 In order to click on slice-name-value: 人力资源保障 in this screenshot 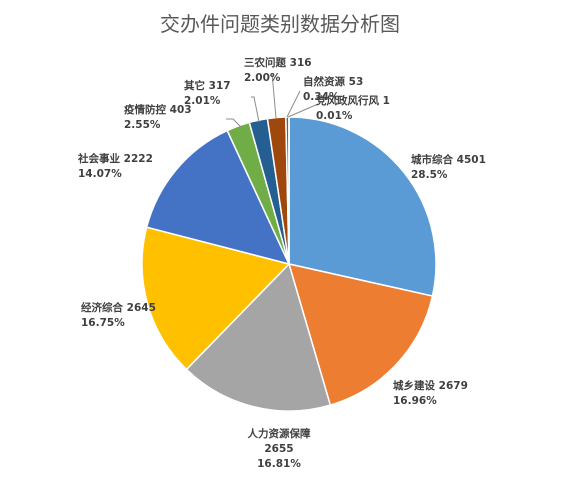, I will do `click(279, 433)`.